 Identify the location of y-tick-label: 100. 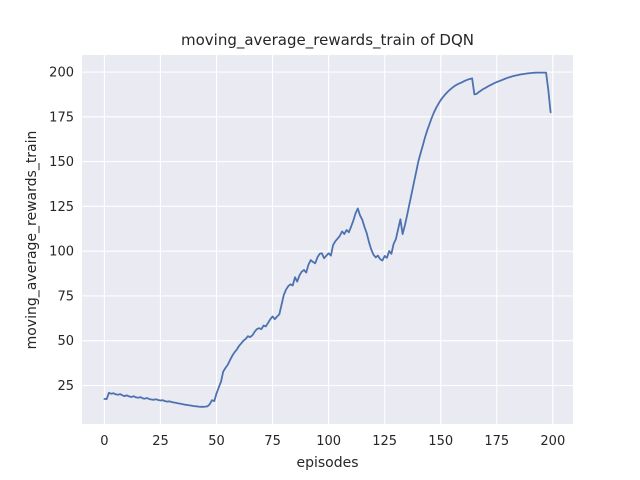
(61, 252).